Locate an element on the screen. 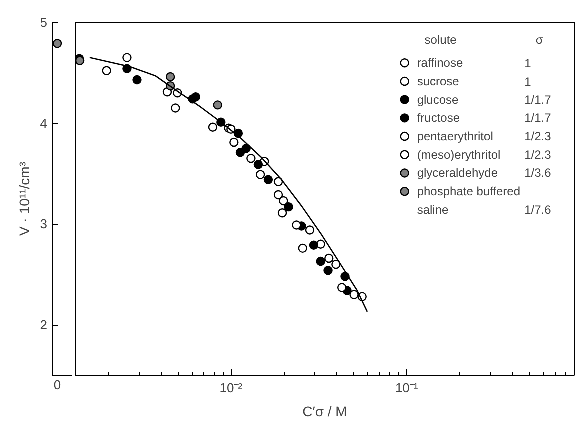 The image size is (577, 422). legend-label: (meso)erythritol is located at coordinates (459, 155).